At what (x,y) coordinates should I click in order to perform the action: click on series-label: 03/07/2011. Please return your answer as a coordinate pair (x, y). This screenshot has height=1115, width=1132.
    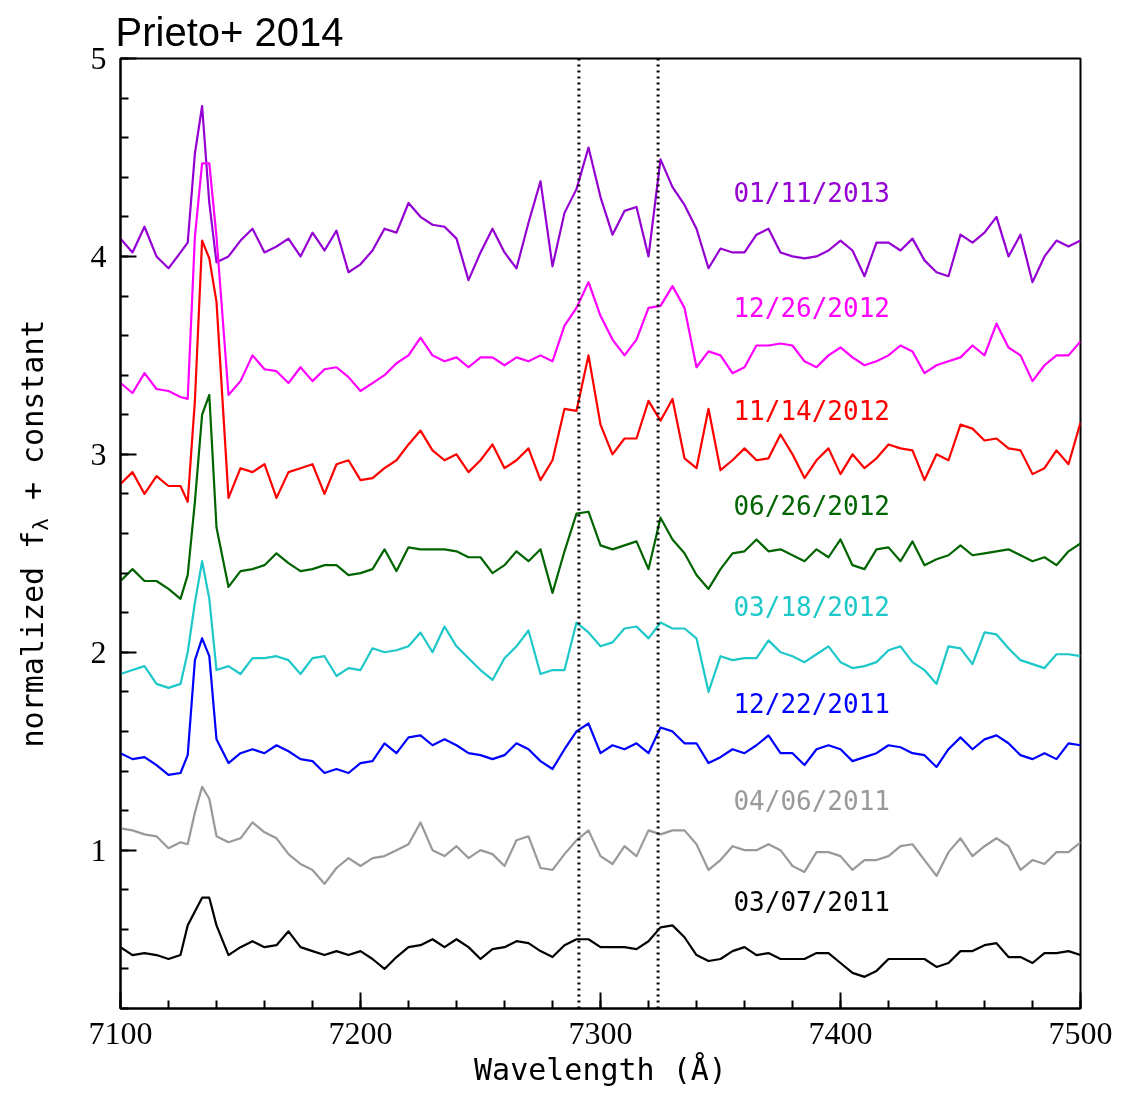
    Looking at the image, I should click on (811, 901).